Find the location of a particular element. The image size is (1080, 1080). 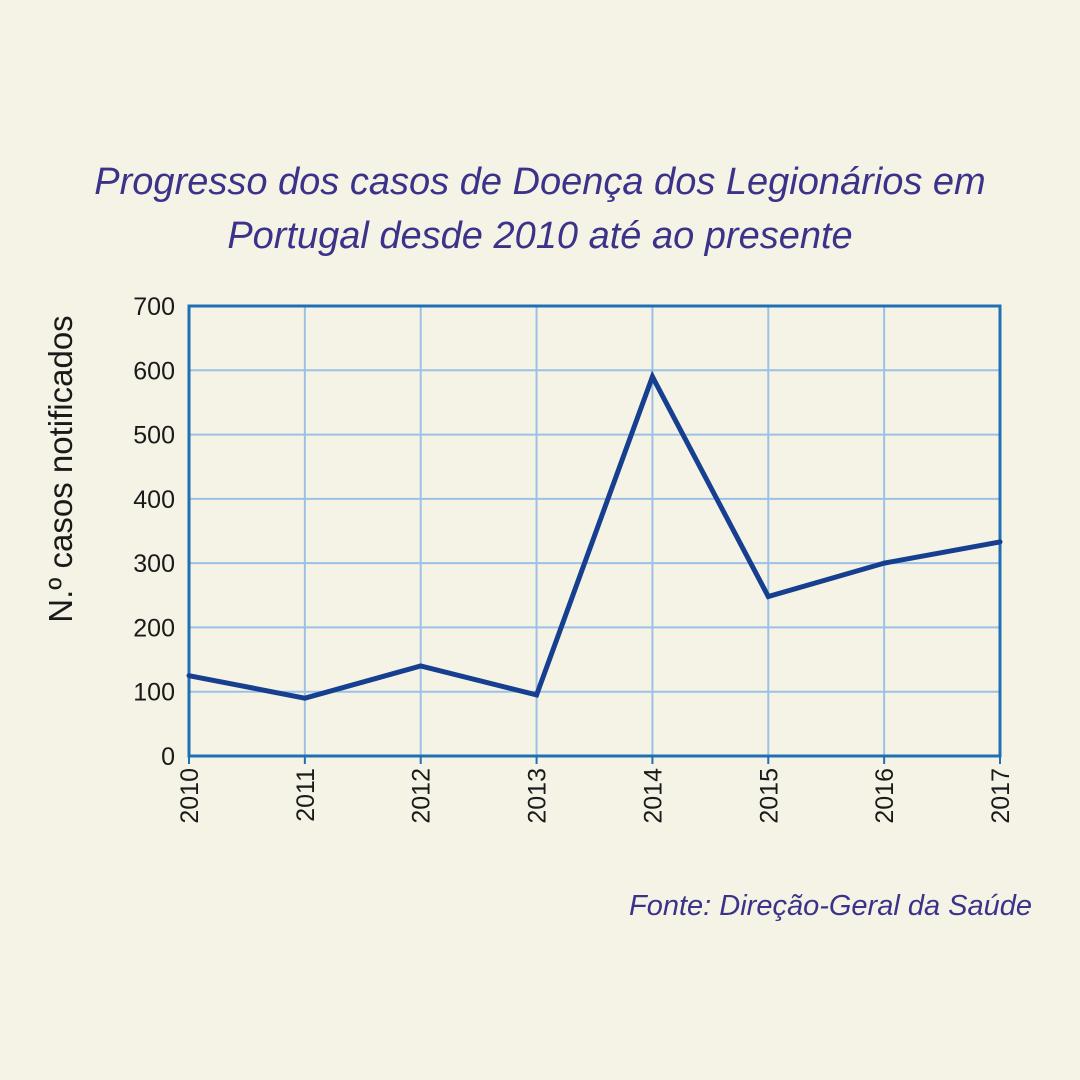

x-tick-label: 2010 is located at coordinates (190, 796).